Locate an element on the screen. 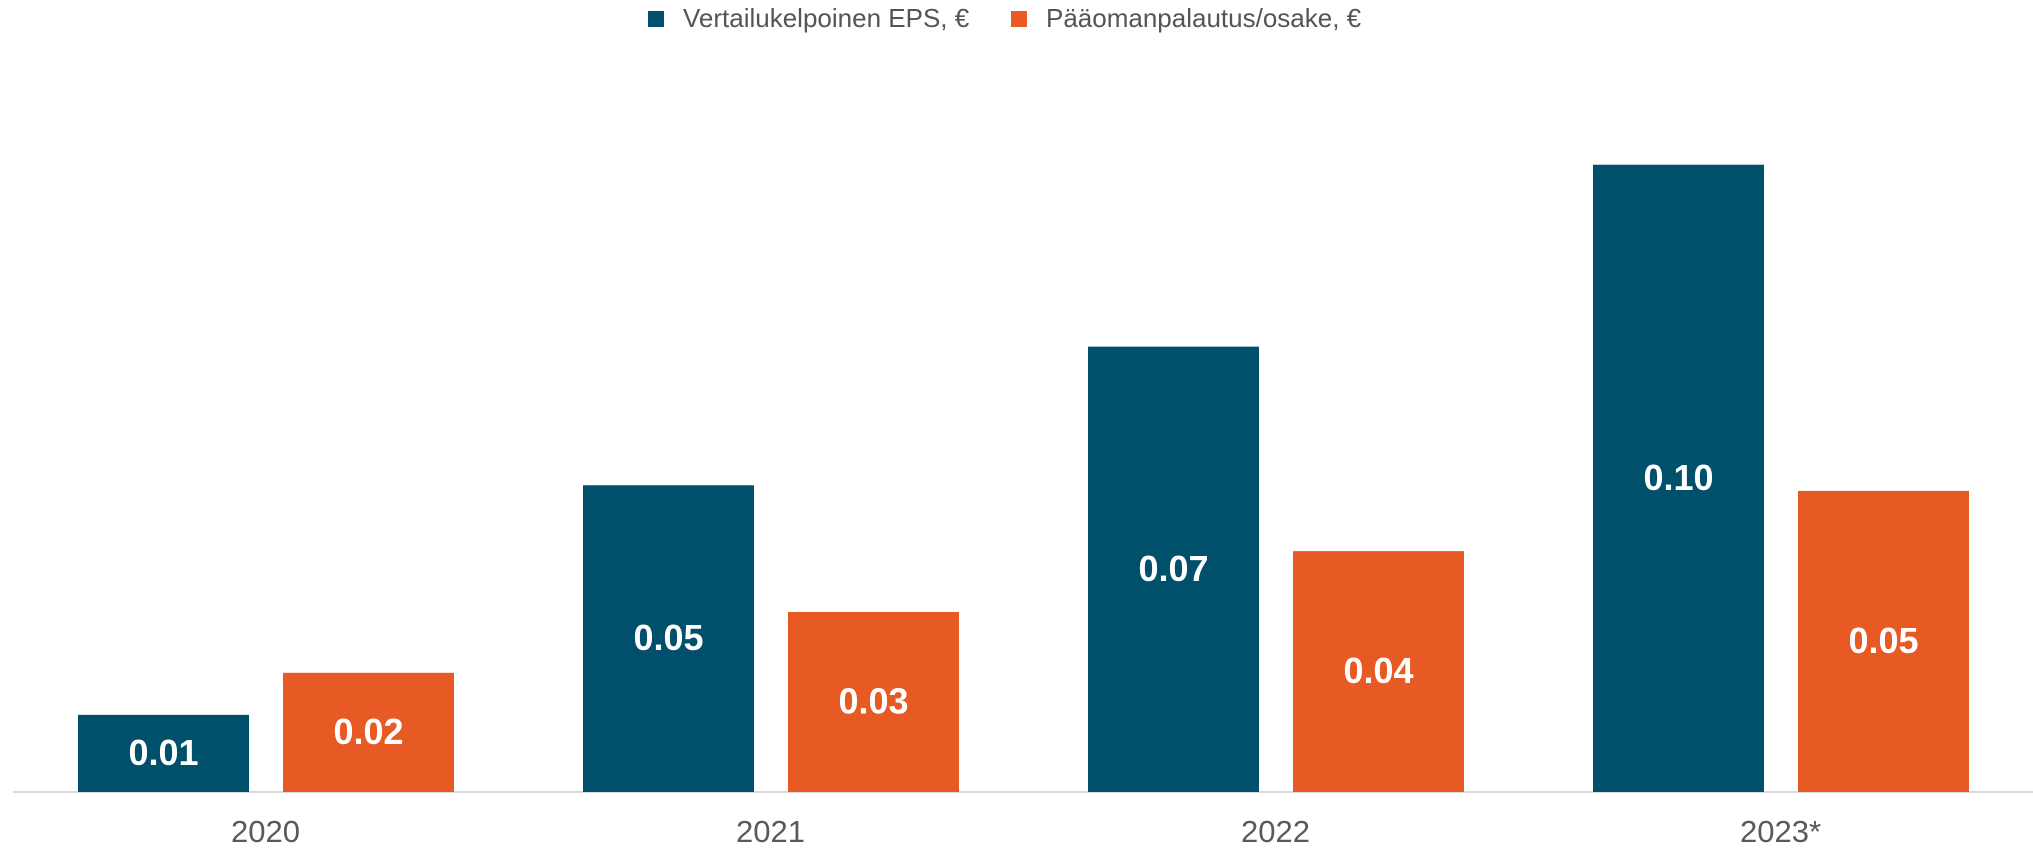  value-label: 0.02 is located at coordinates (368, 731).